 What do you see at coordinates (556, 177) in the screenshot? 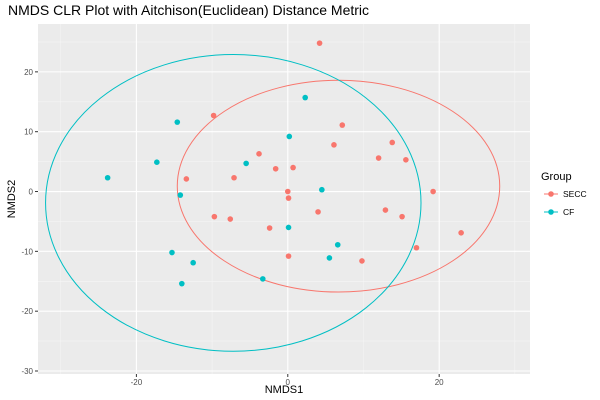
I see `legend-title: Group` at bounding box center [556, 177].